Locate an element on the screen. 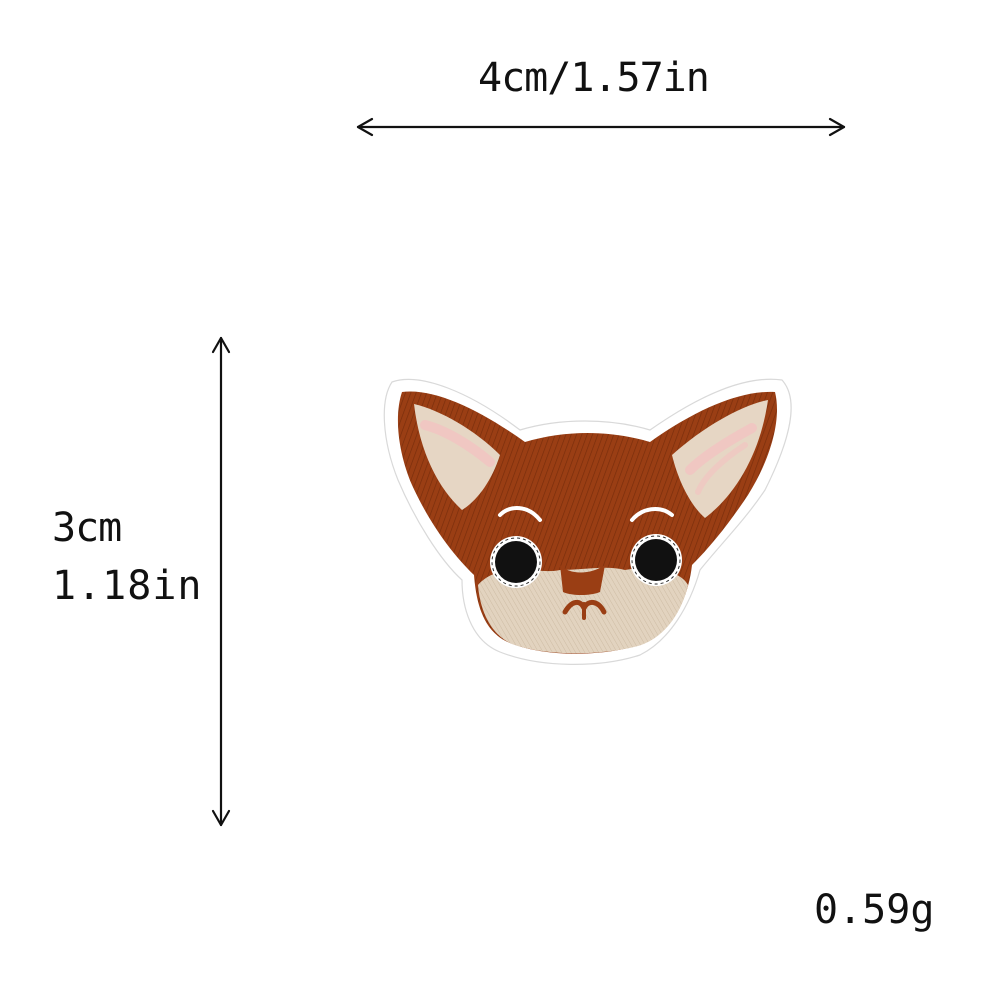  height-in-label: 1.18in is located at coordinates (127, 586).